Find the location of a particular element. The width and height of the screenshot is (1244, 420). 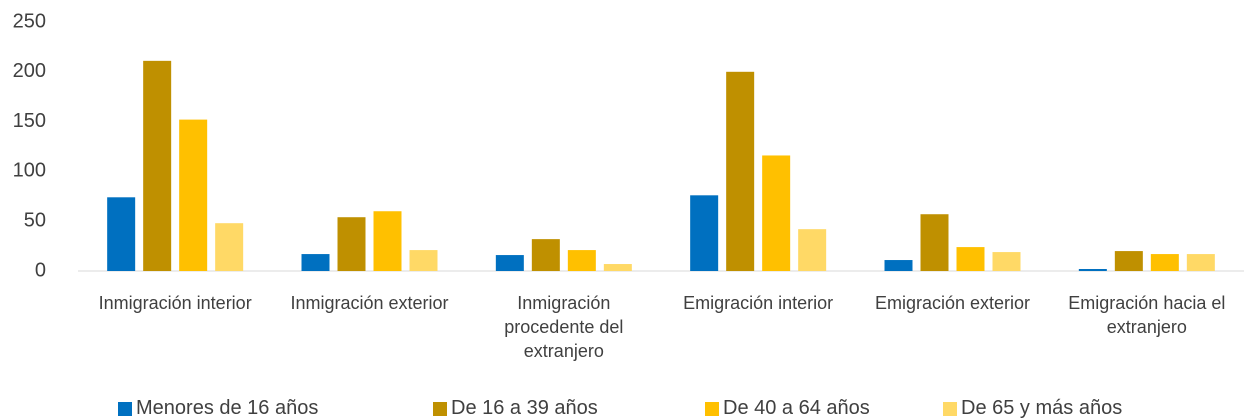

x-tick-label: Inmigración exterior is located at coordinates (369, 303).